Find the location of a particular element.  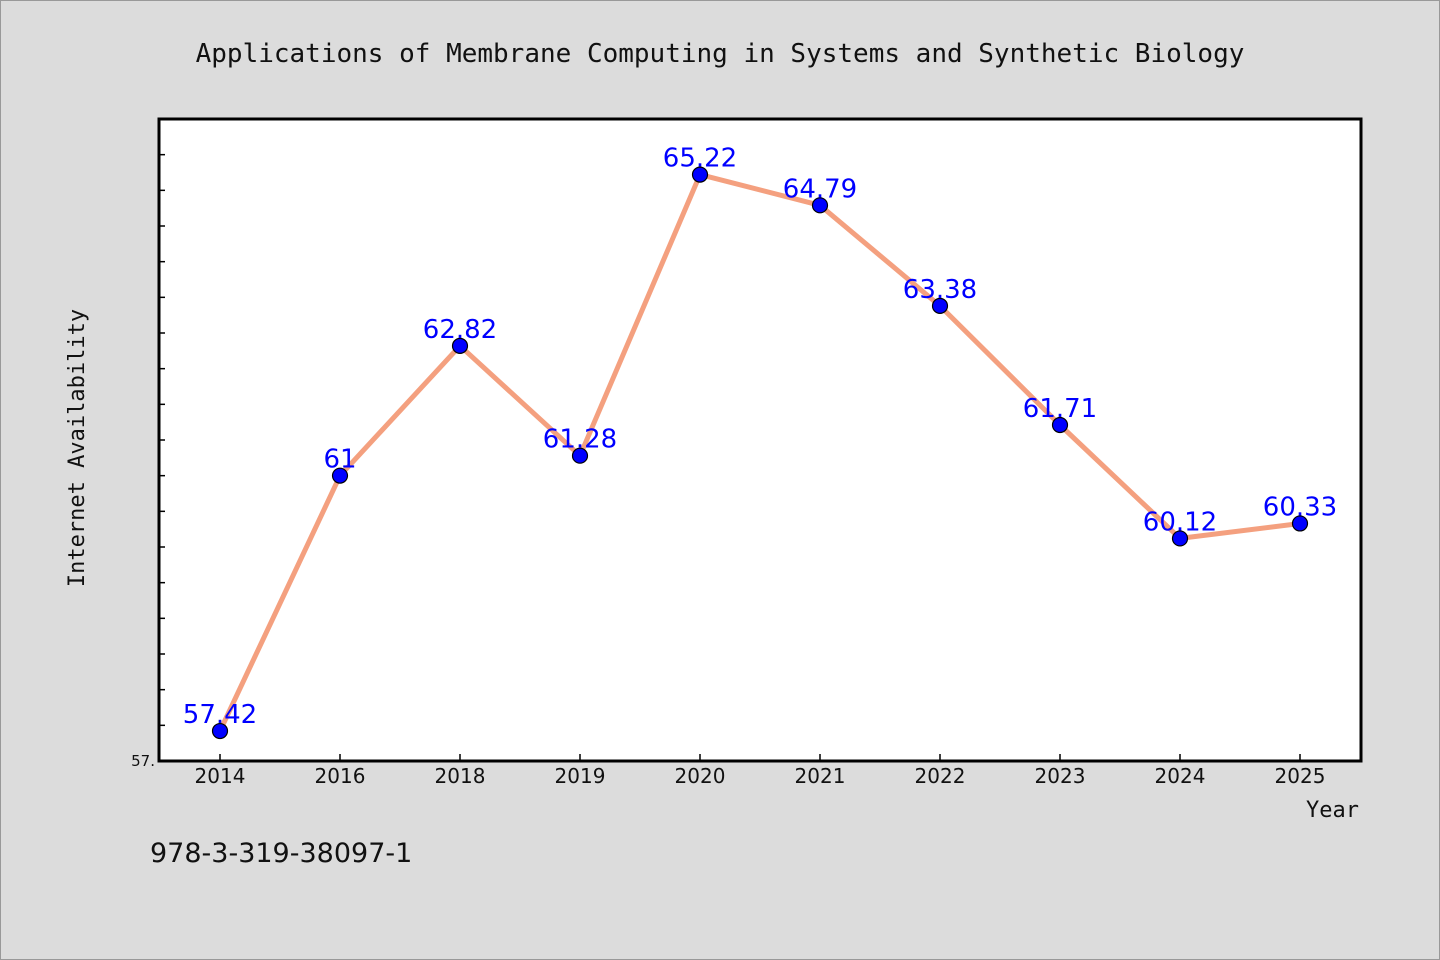

data-label: 60.33 is located at coordinates (1300, 507).